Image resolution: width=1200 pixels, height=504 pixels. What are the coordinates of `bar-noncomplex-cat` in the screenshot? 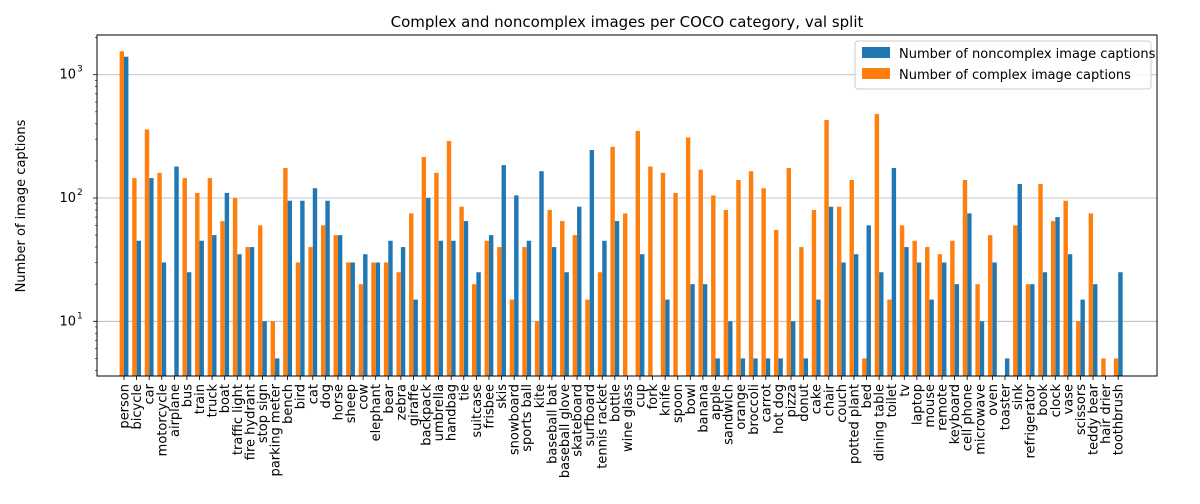 It's located at (315, 282).